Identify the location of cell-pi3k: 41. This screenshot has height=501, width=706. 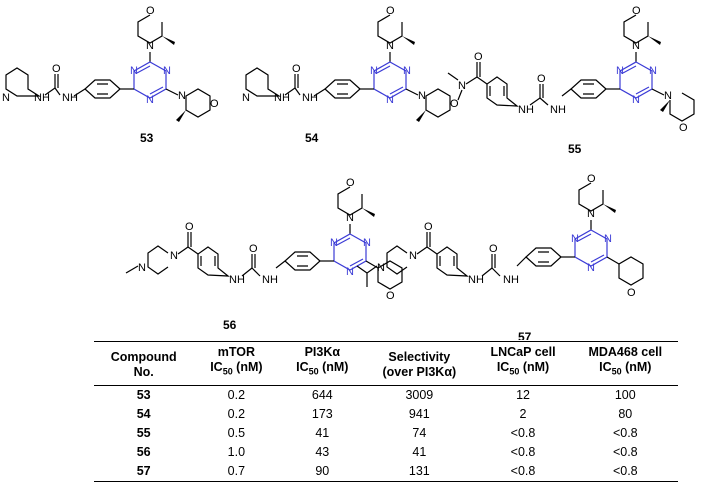
(322, 433).